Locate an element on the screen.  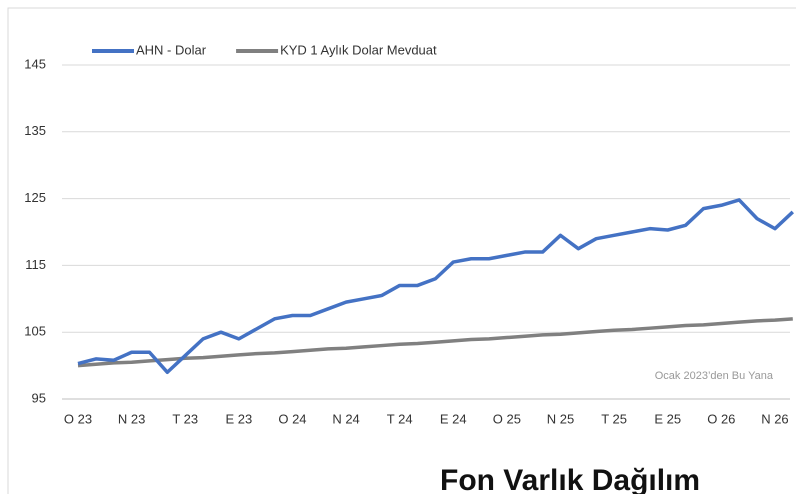
x-tick-label: E 24 is located at coordinates (453, 418).